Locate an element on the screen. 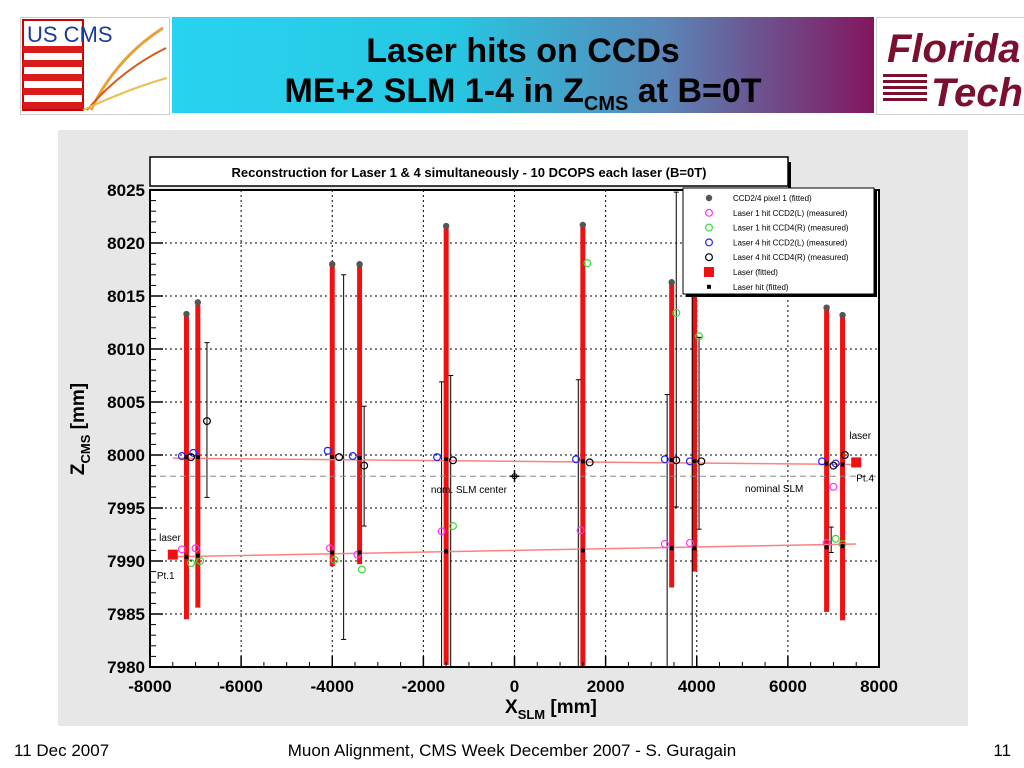 The height and width of the screenshot is (768, 1024). x-tick-label: -8000 is located at coordinates (149, 686).